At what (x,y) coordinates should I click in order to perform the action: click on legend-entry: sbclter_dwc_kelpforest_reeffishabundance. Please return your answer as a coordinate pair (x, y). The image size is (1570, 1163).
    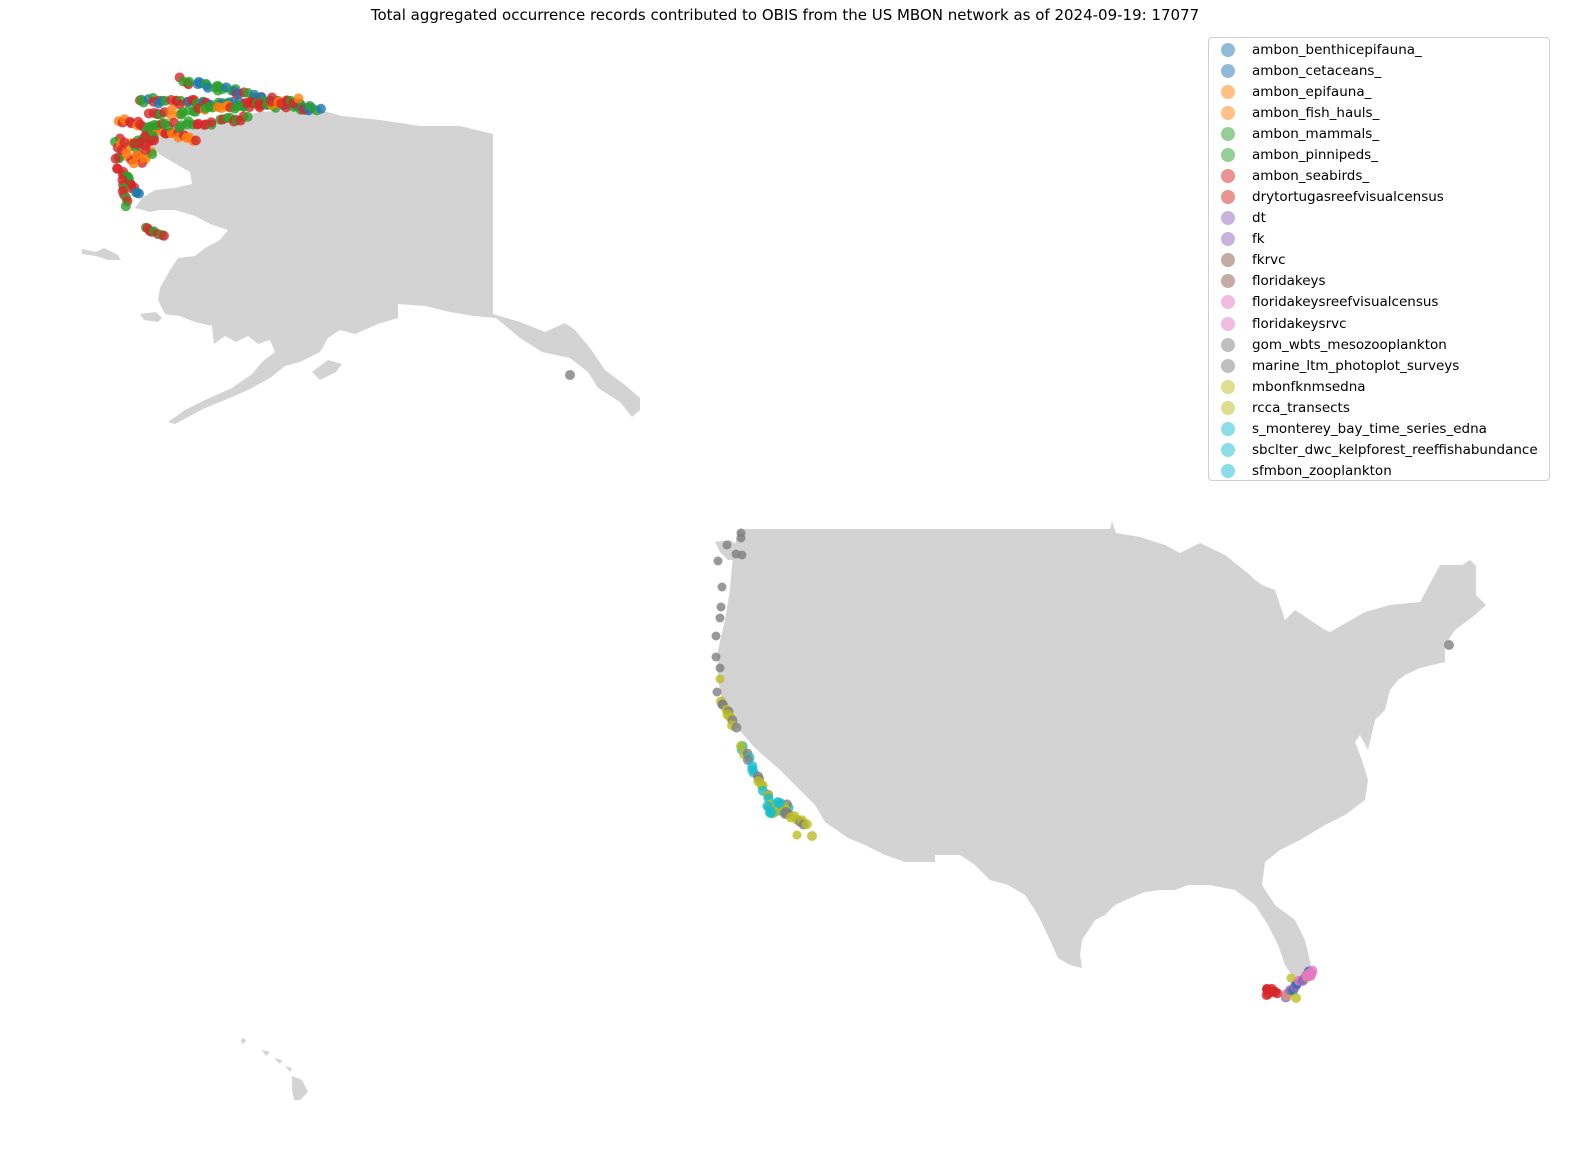
    Looking at the image, I should click on (1379, 449).